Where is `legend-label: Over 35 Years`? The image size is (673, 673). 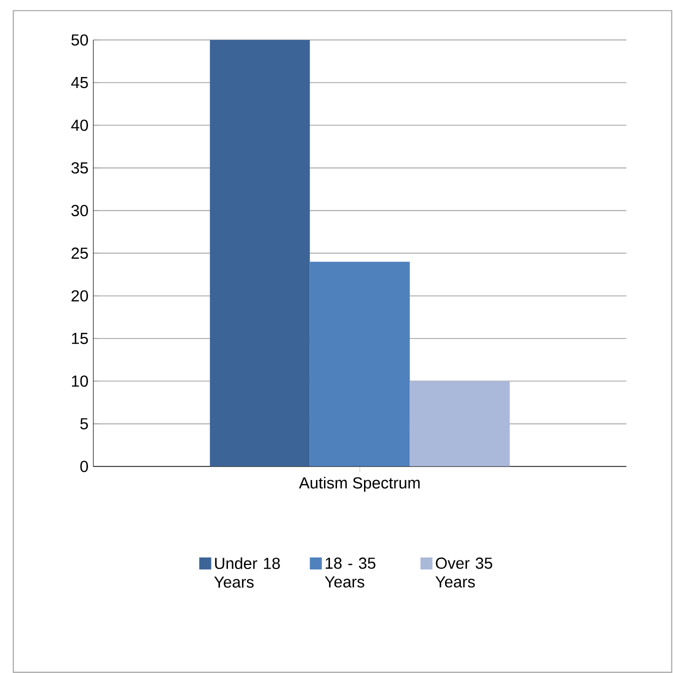 legend-label: Over 35 Years is located at coordinates (463, 573).